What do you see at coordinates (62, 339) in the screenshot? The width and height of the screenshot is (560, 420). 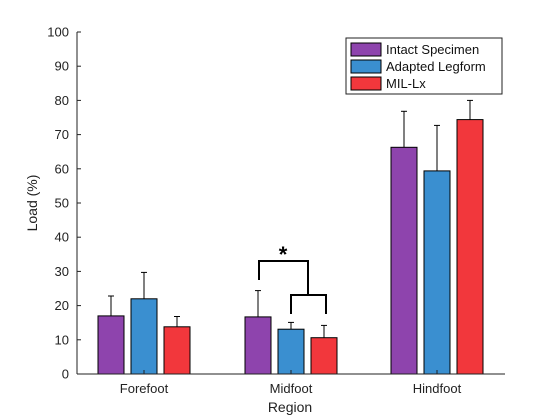 I see `y-tick-label-10: 10` at bounding box center [62, 339].